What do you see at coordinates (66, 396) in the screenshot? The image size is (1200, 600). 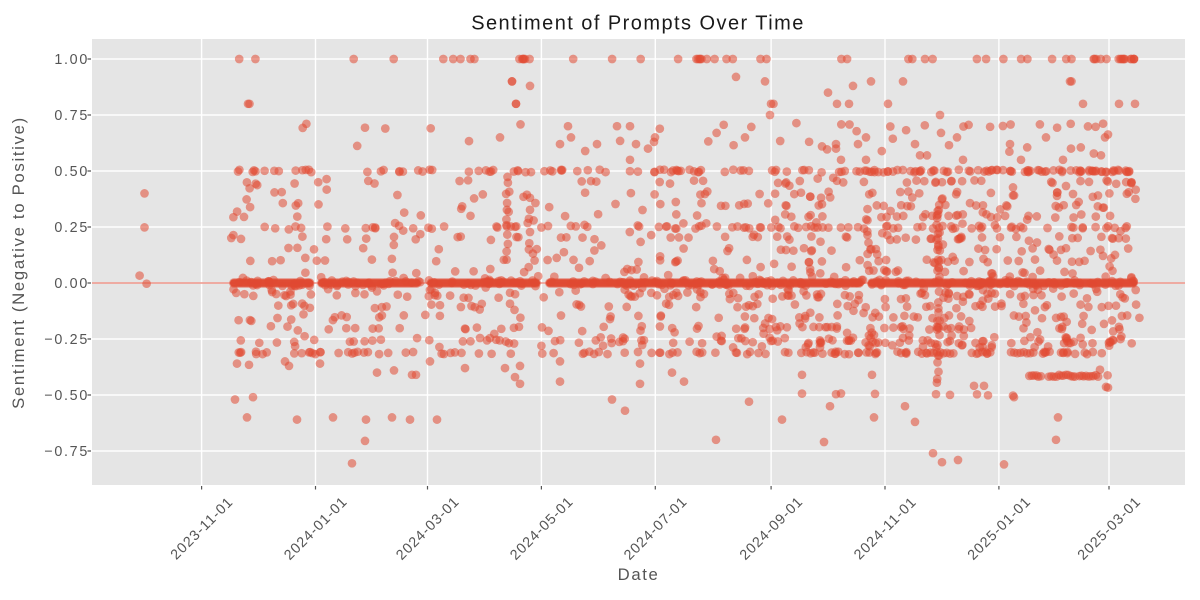 I see `svg-text: −0.50` at bounding box center [66, 396].